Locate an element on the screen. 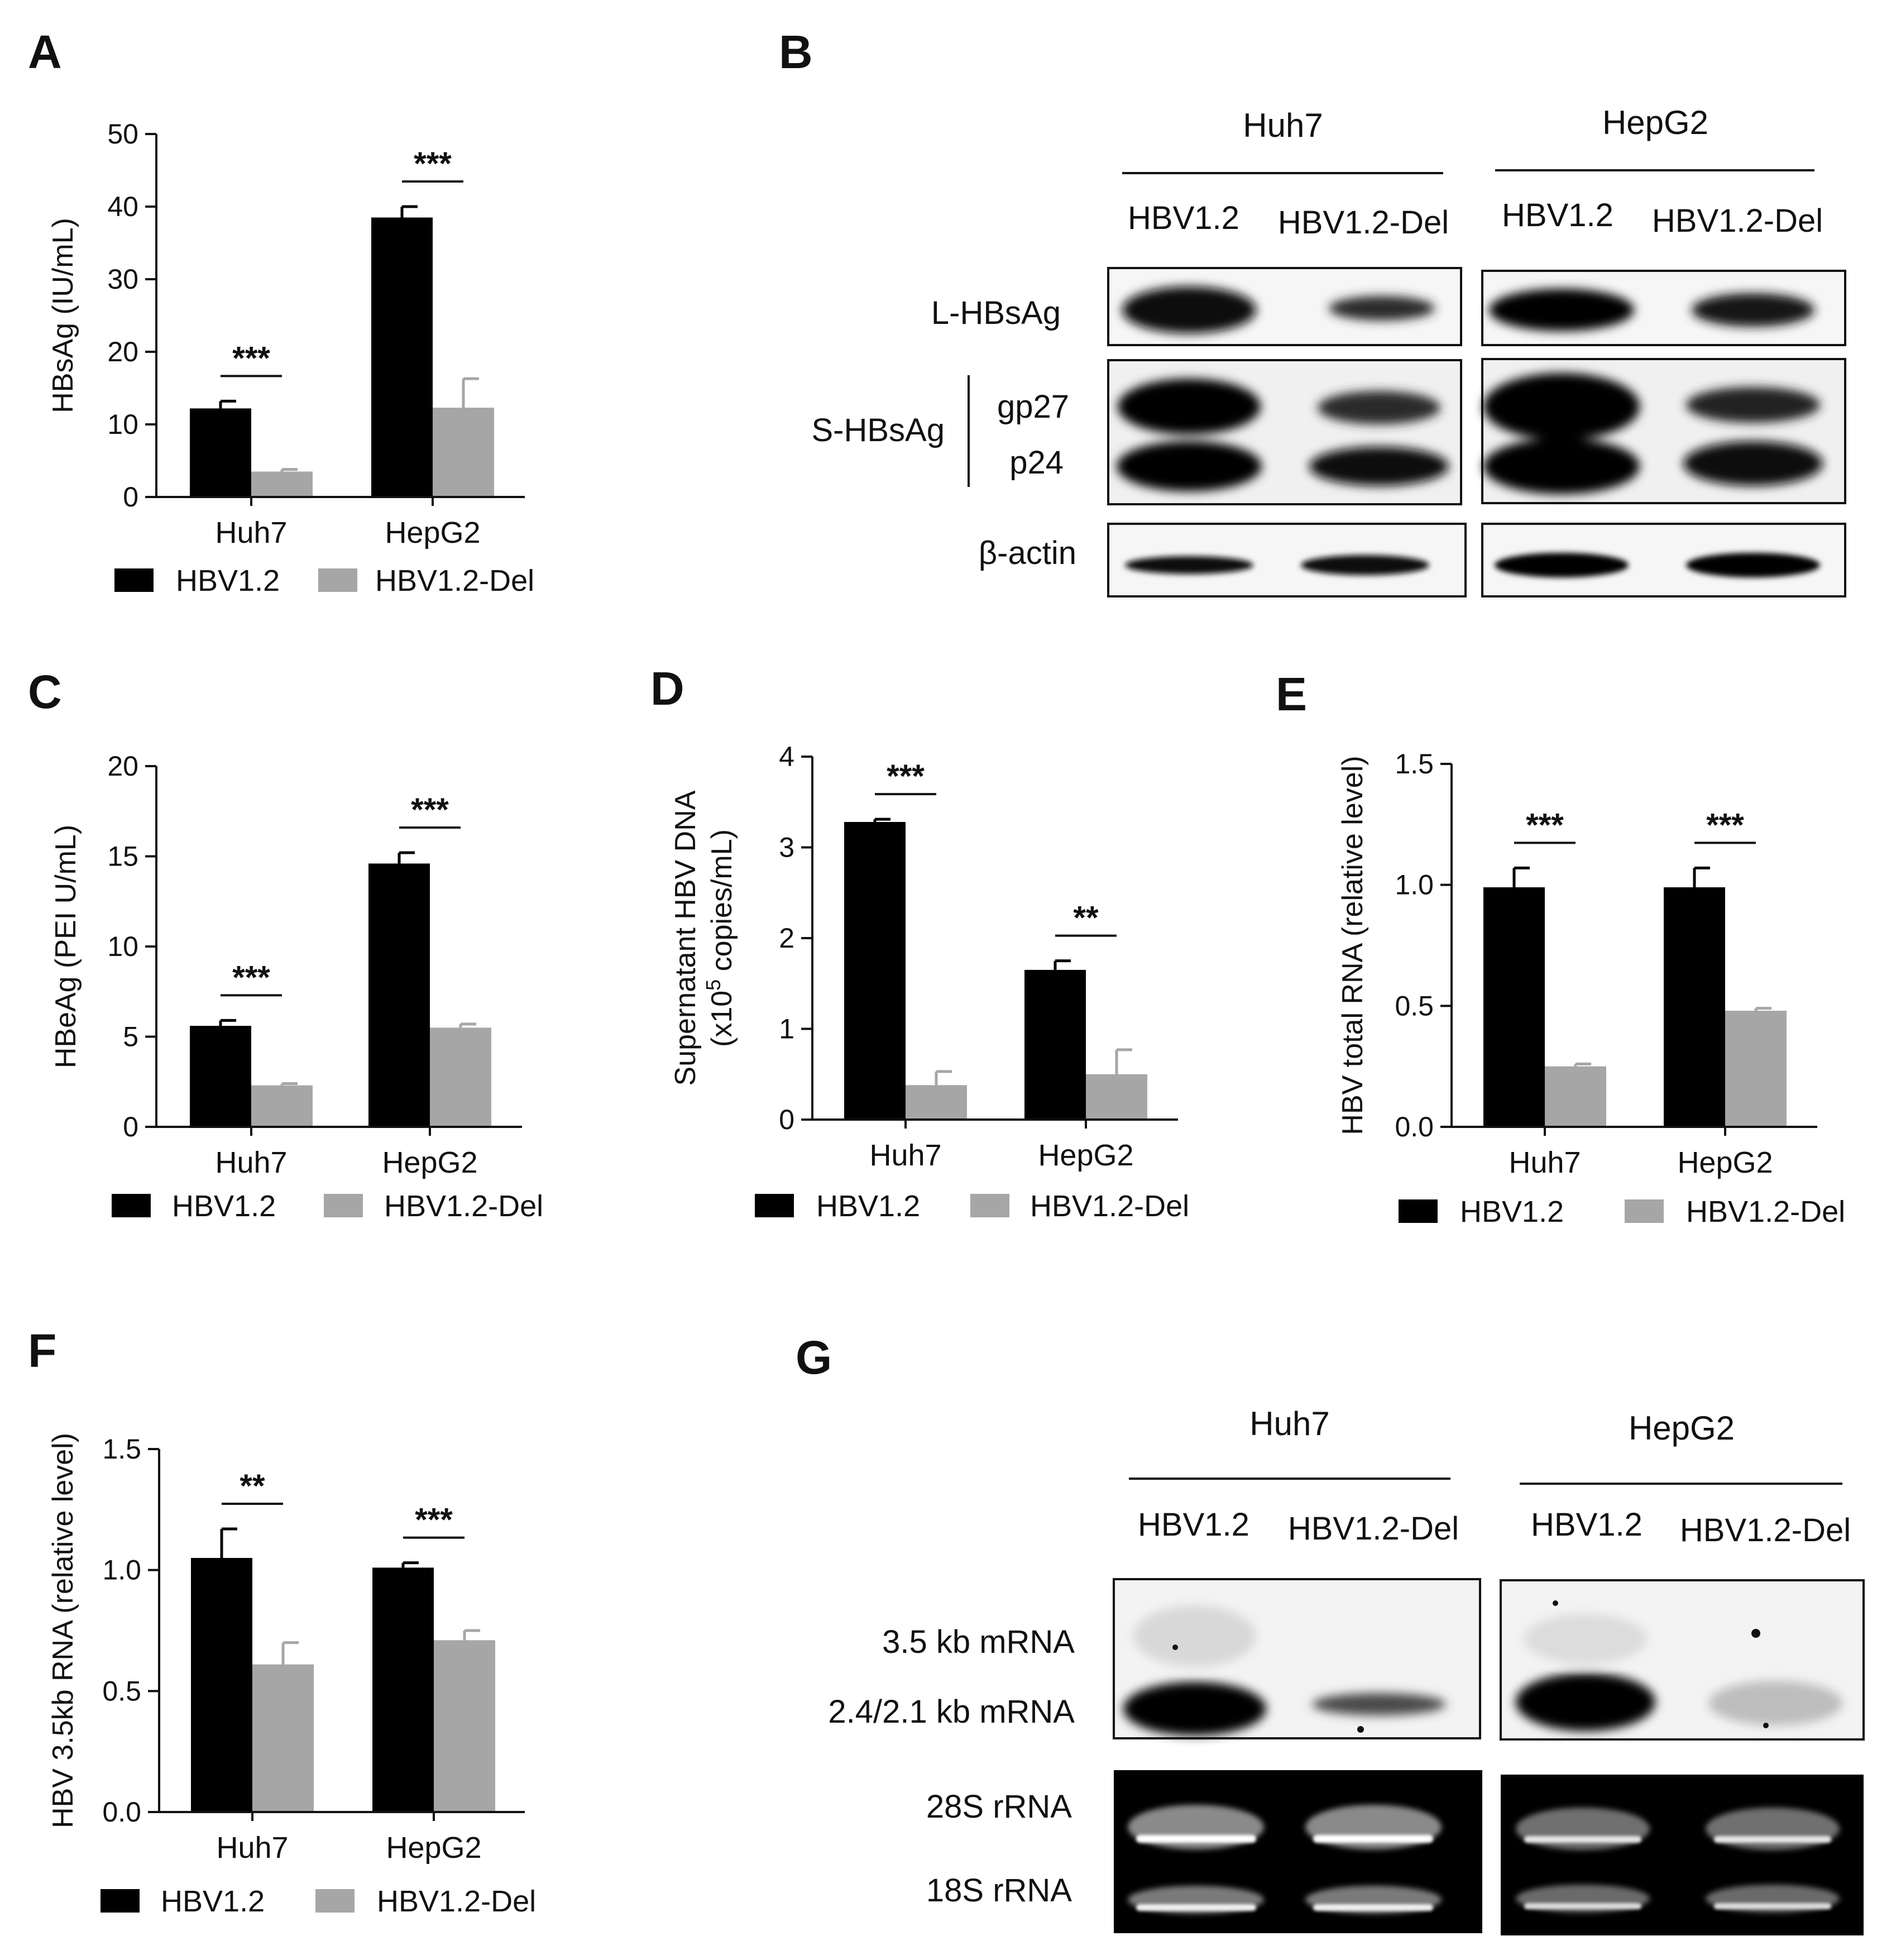 Image resolution: width=1901 pixels, height=1960 pixels. blot-b-cell-huh7: Huh7 is located at coordinates (1283, 125).